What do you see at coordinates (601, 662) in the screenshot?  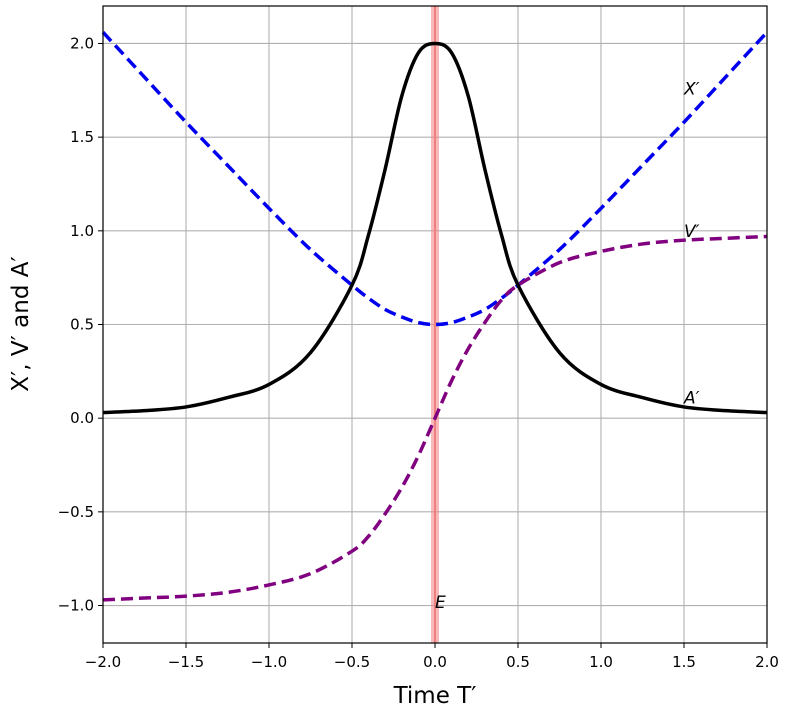 I see `x-tick-label: 1.0` at bounding box center [601, 662].